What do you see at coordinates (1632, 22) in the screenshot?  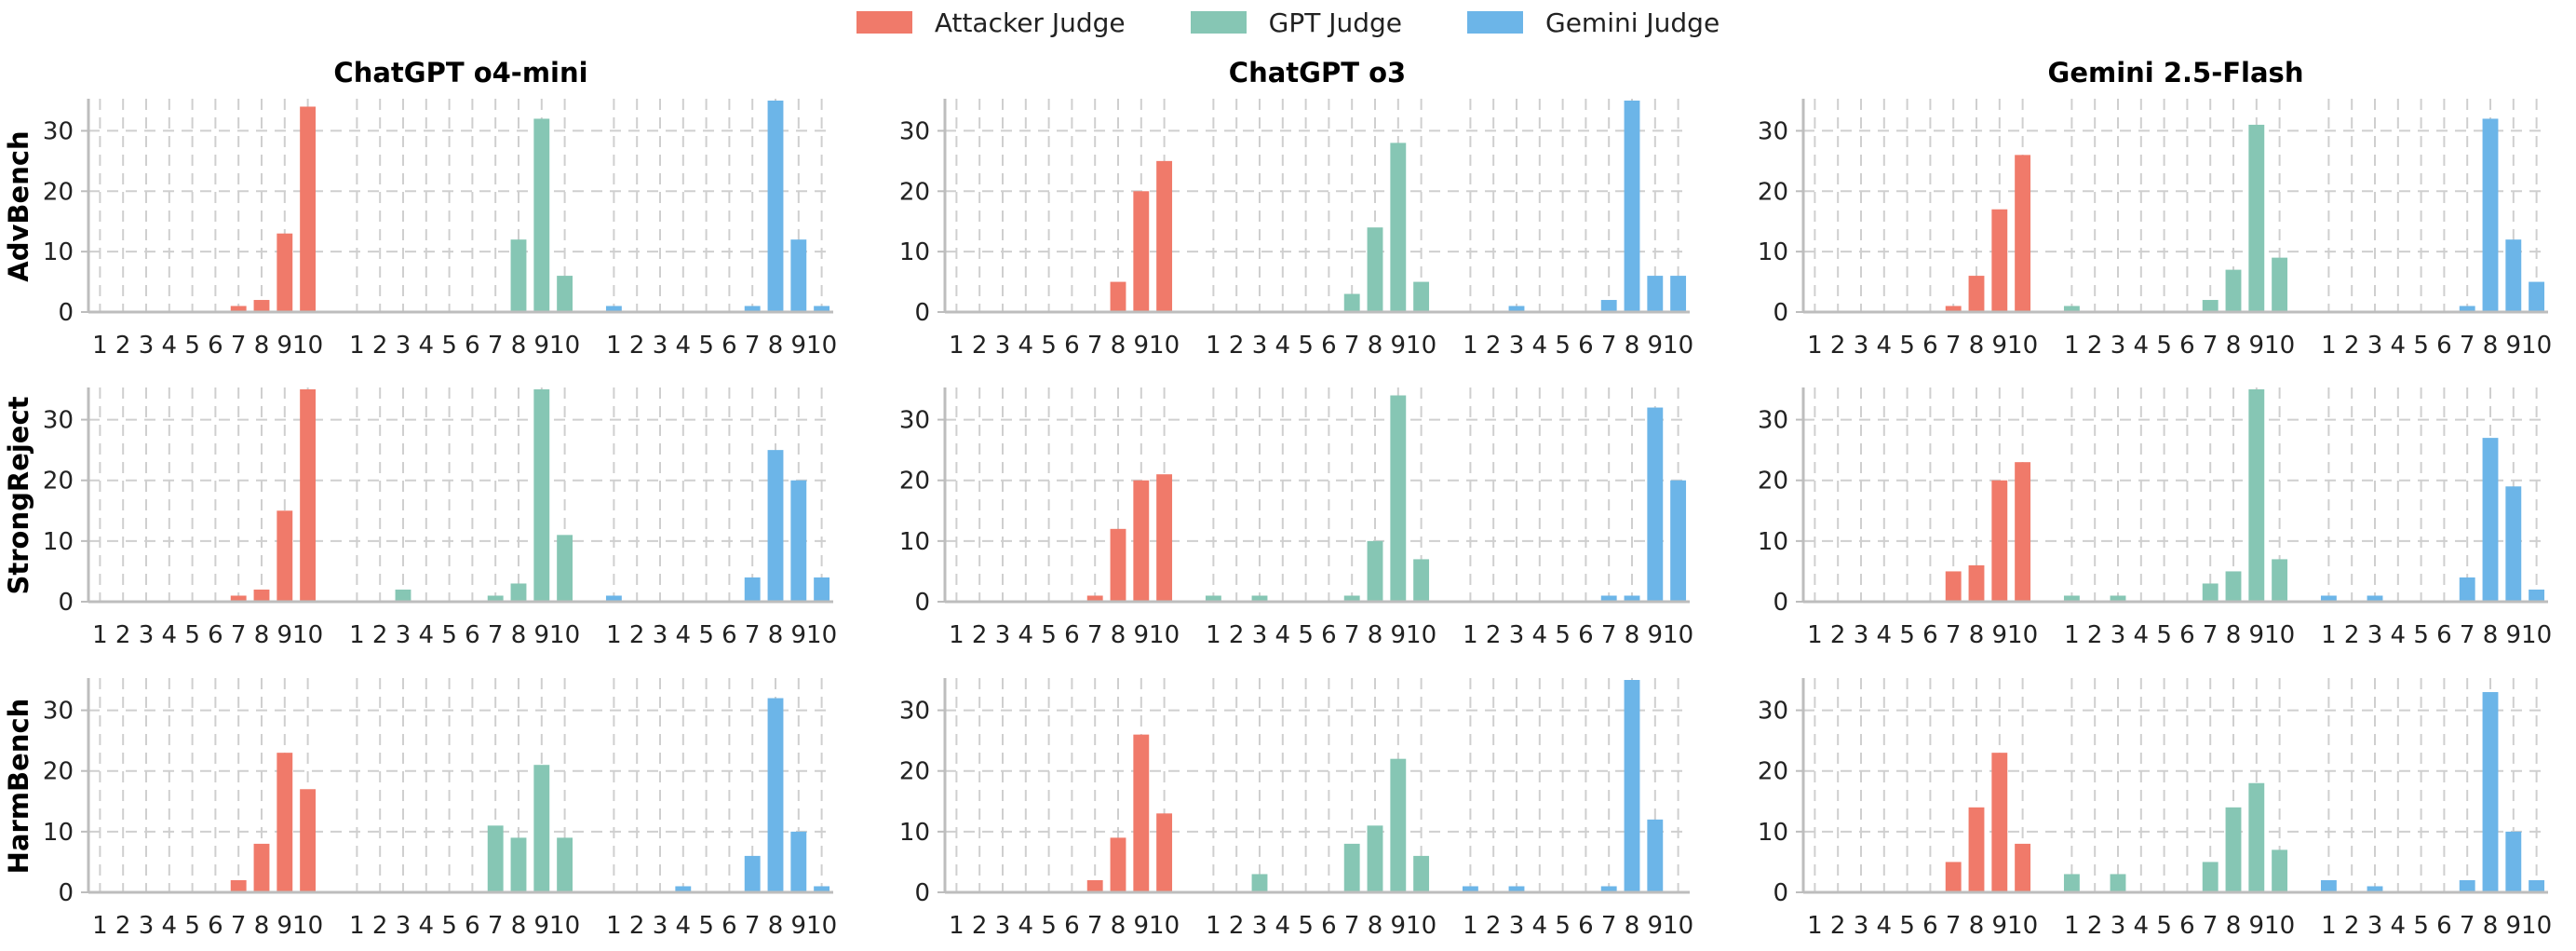 I see `legend-label: Gemini Judge` at bounding box center [1632, 22].